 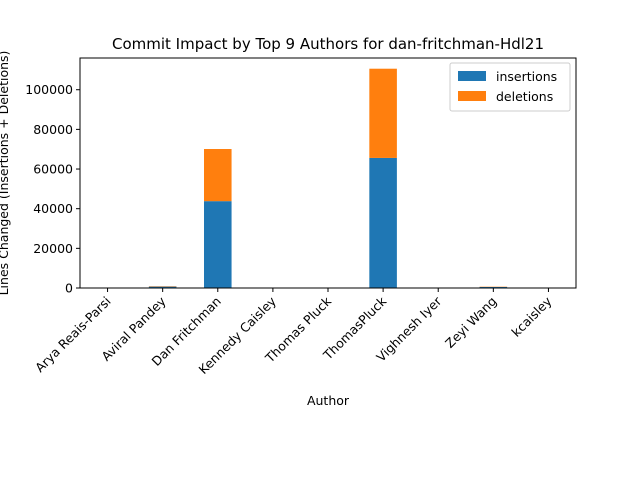 I want to click on legend: insertions deletions, so click(x=510, y=87).